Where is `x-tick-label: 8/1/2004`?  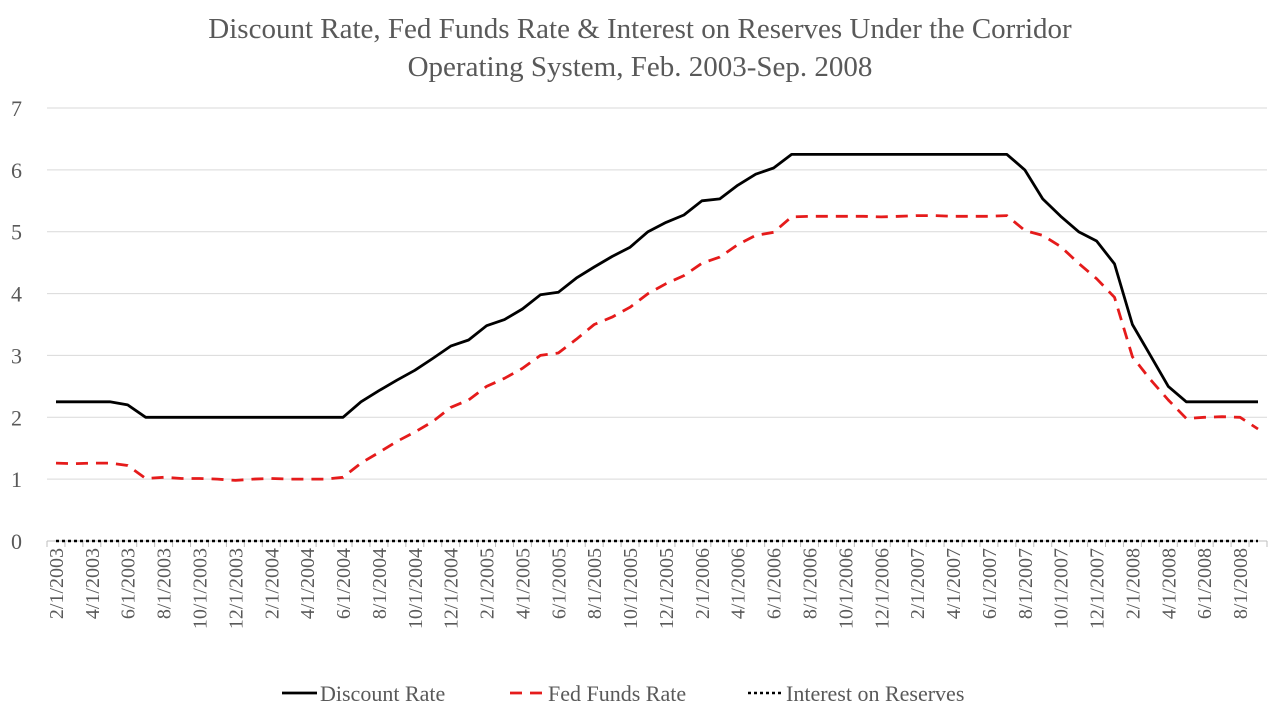
x-tick-label: 8/1/2004 is located at coordinates (380, 583).